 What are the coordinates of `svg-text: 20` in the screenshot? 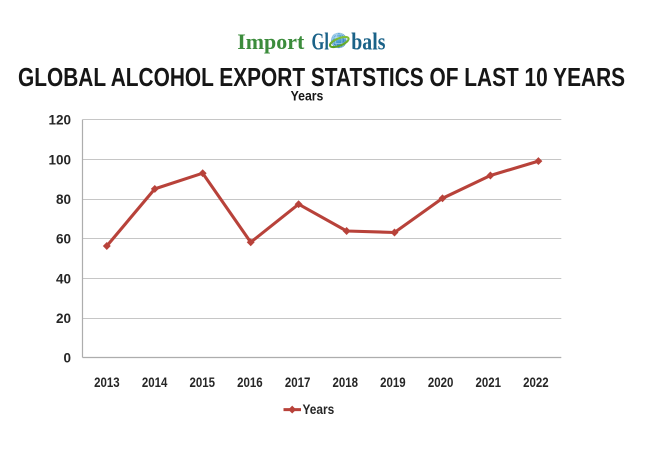 It's located at (63, 318).